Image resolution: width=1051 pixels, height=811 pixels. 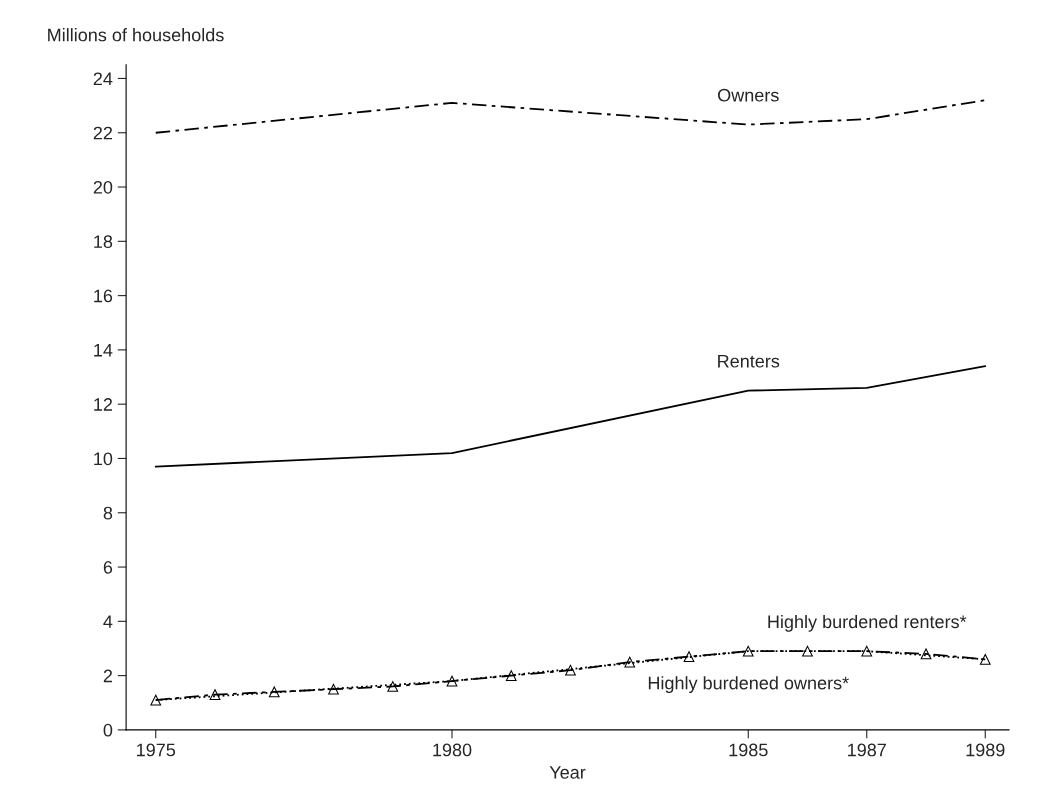 What do you see at coordinates (748, 685) in the screenshot?
I see `series-label: Highly burdened owners*` at bounding box center [748, 685].